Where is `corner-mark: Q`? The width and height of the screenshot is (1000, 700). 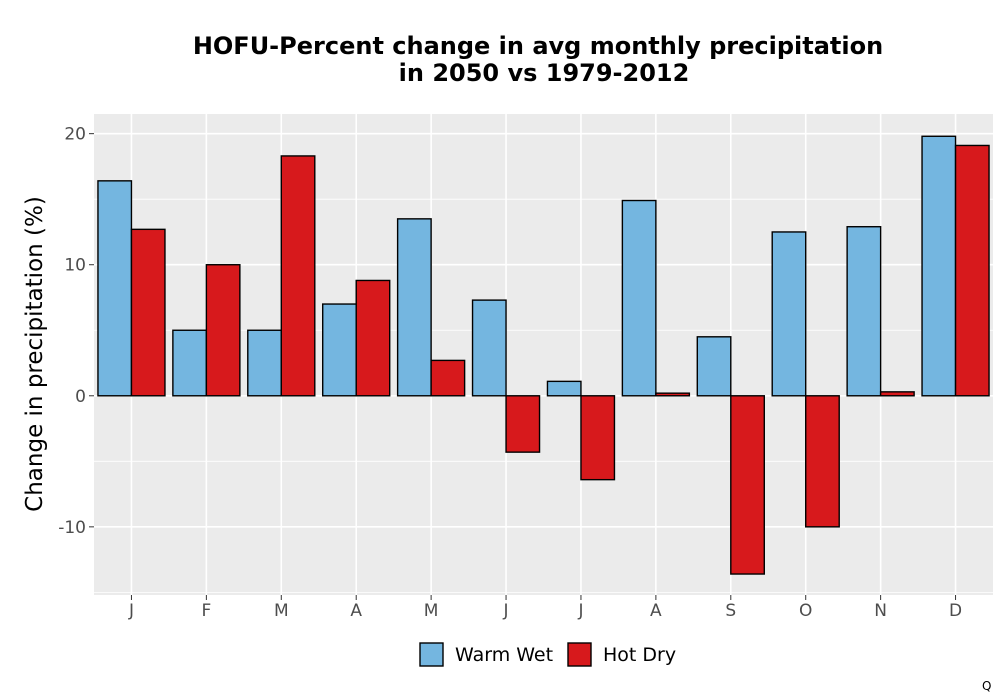
corner-mark: Q is located at coordinates (986, 686).